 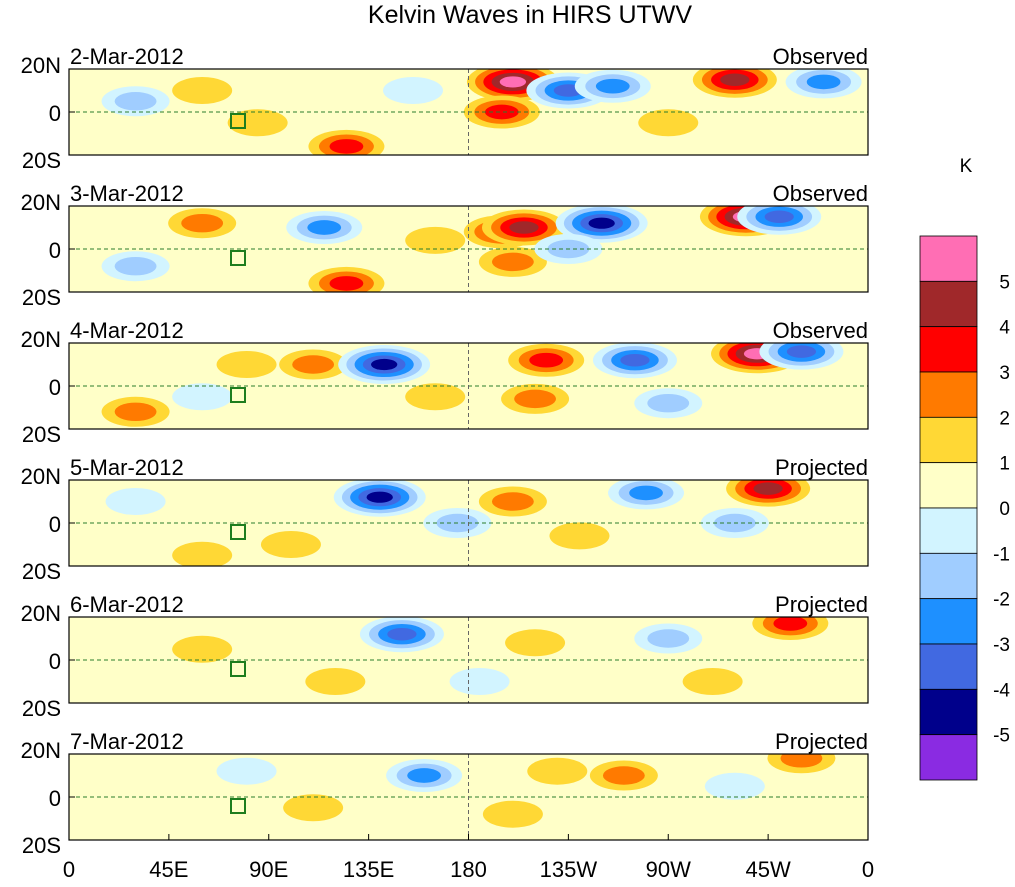 What do you see at coordinates (127, 330) in the screenshot?
I see `panel-date: 4-Mar-2012` at bounding box center [127, 330].